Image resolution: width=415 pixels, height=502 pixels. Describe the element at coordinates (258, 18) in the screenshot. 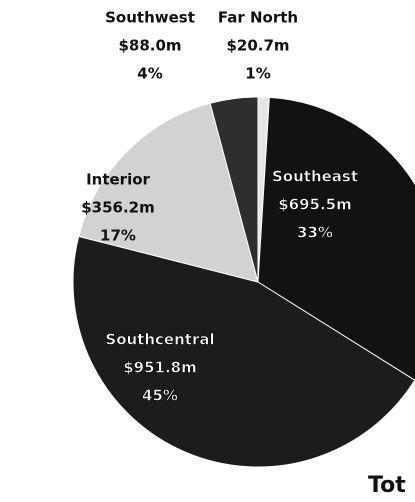

I see `slice-label: Far North` at that location.